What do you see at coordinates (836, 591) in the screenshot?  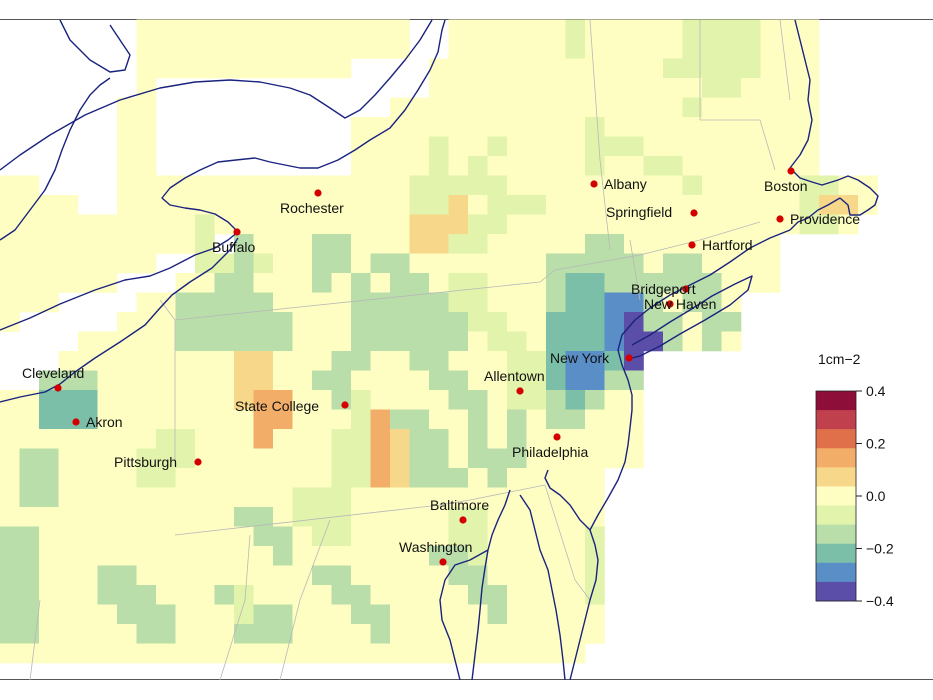 I see `legend-swatch` at bounding box center [836, 591].